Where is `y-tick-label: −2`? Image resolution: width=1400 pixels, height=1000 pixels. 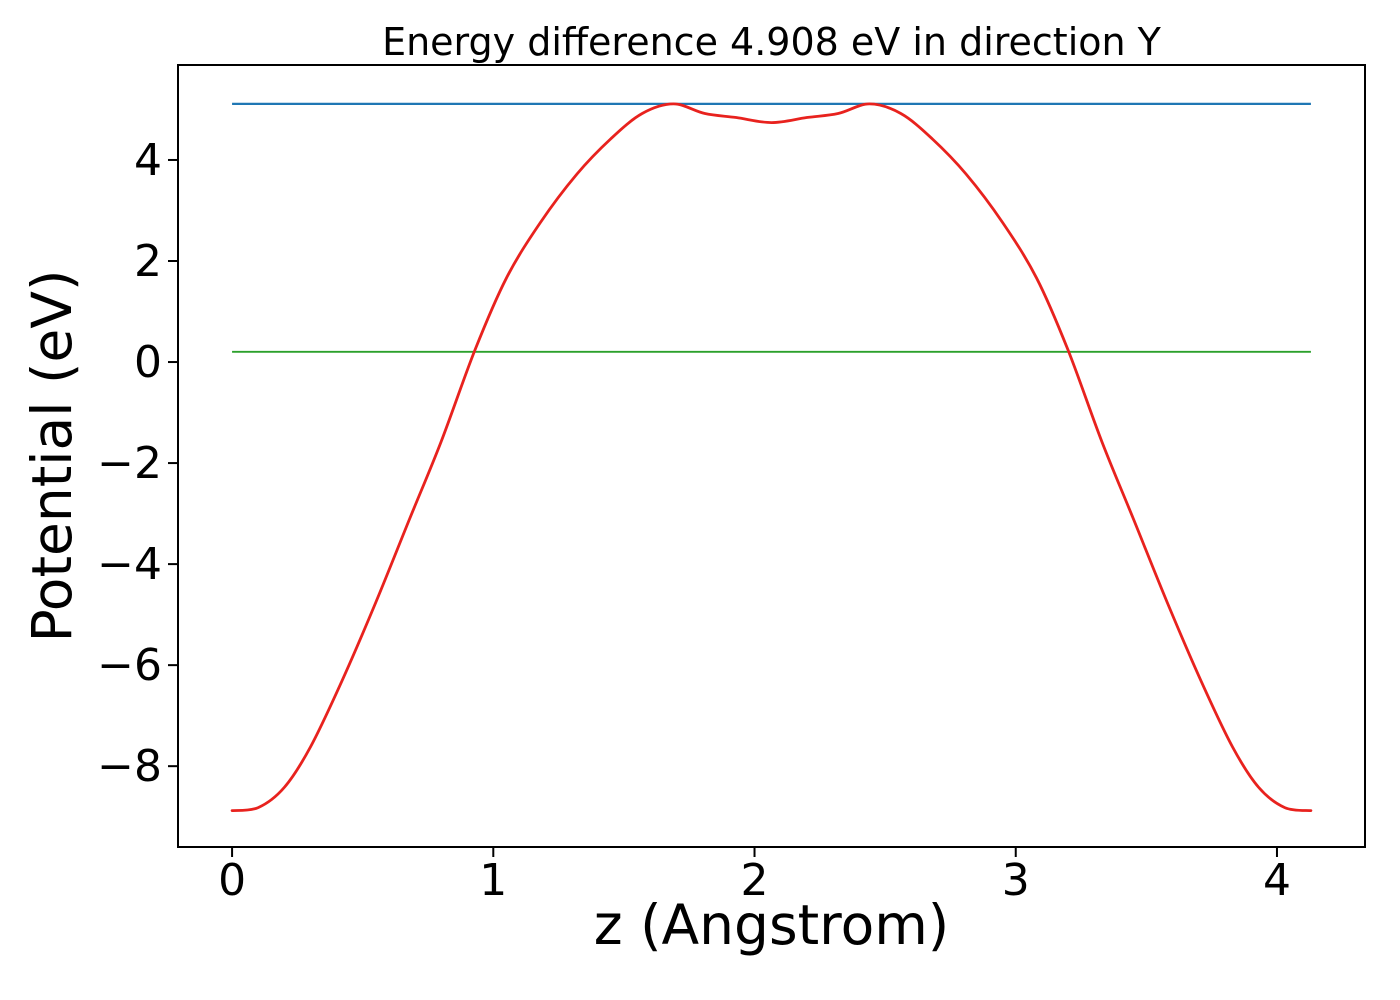 y-tick-label: −2 is located at coordinates (129, 463).